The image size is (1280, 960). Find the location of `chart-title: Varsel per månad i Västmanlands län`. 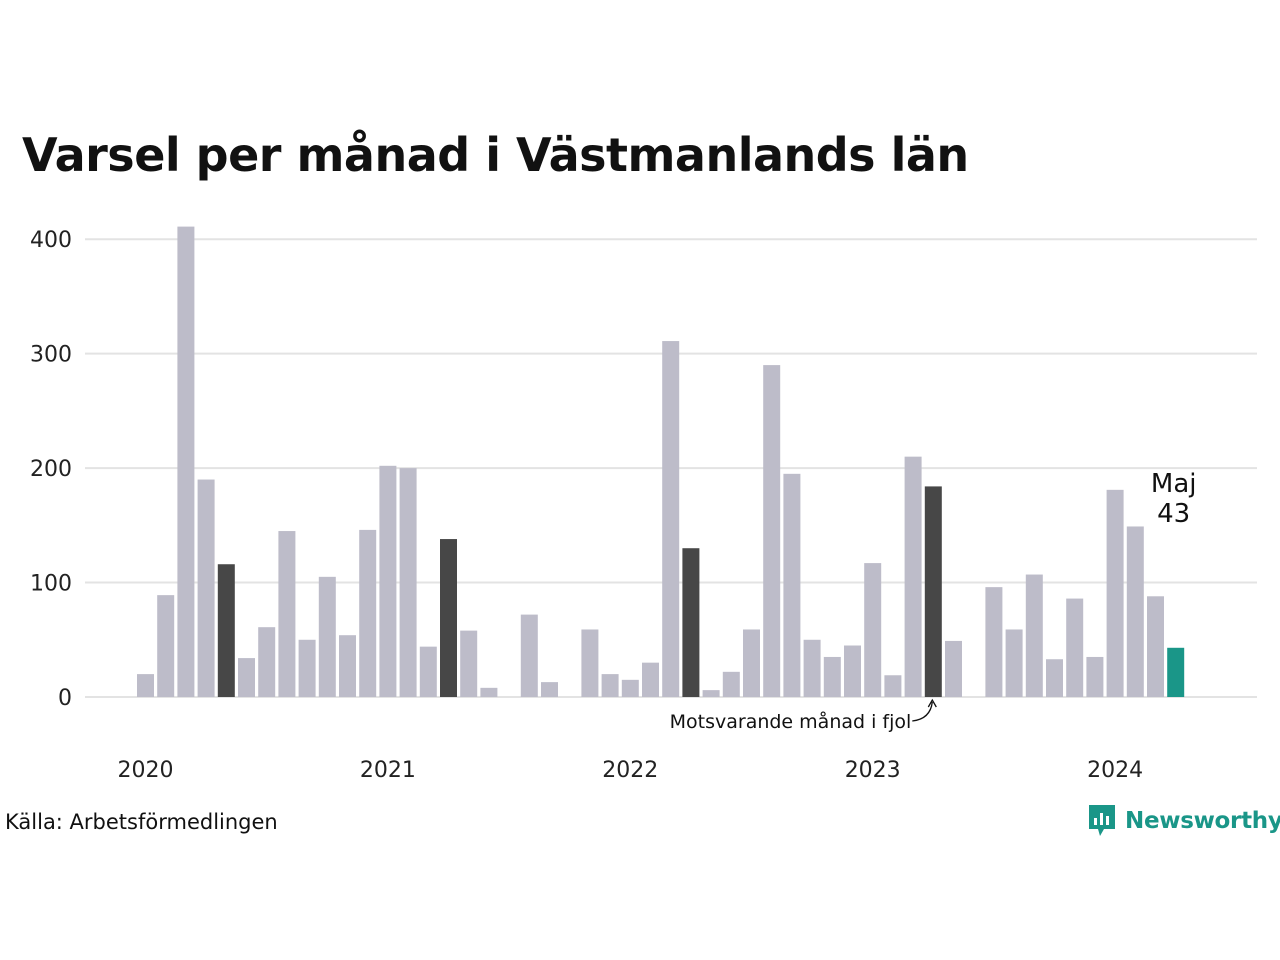

chart-title: Varsel per månad i Västmanlands län is located at coordinates (495, 155).